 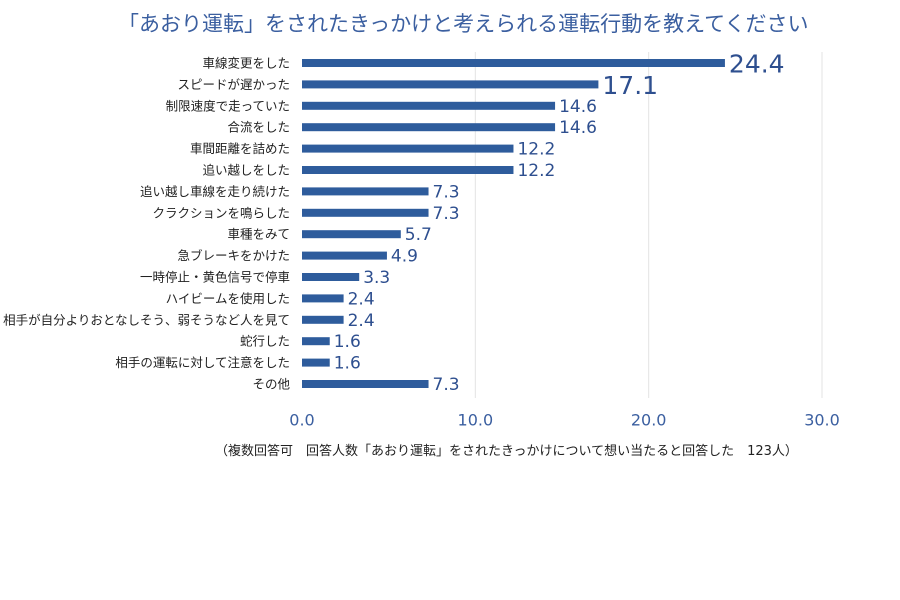 I want to click on category-label-8: 車種をみて, so click(x=258, y=234).